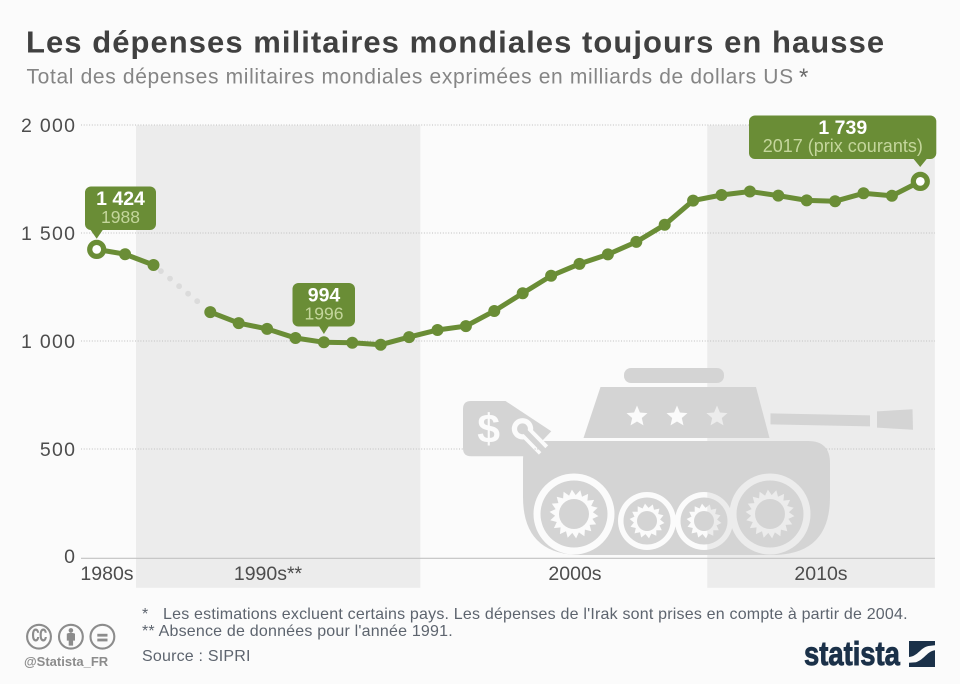 The width and height of the screenshot is (960, 684). I want to click on svg-text: 0, so click(70, 557).